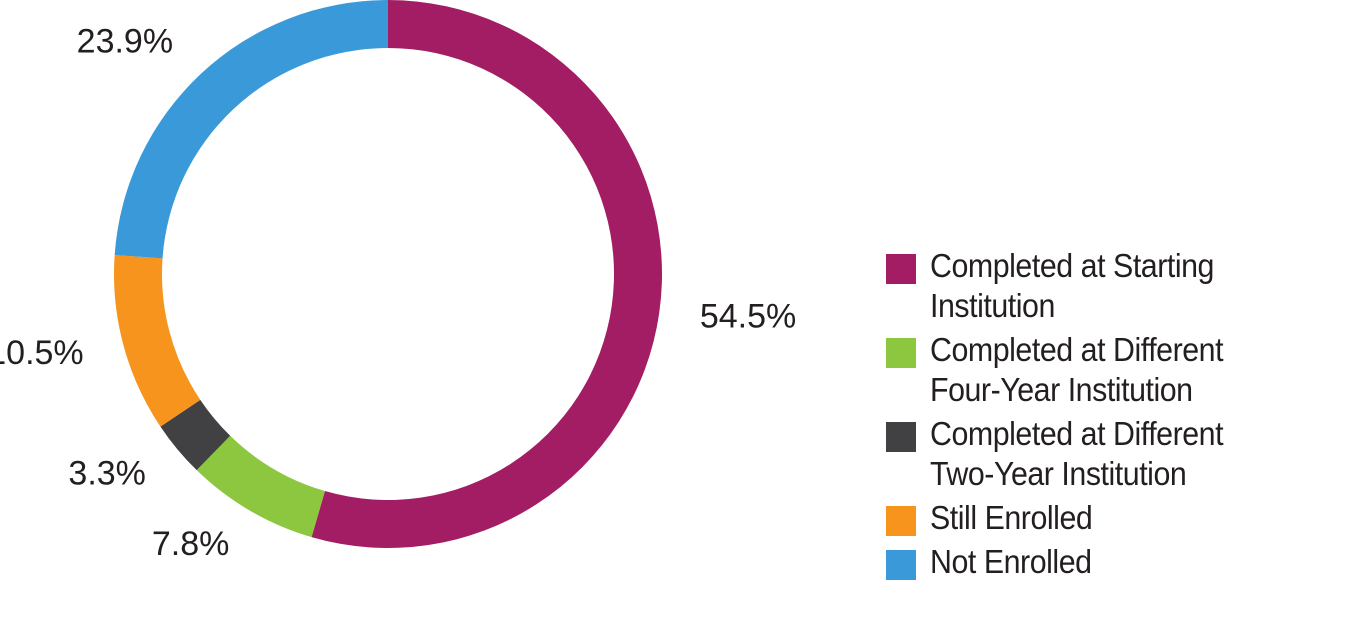 This screenshot has height=640, width=1354. I want to click on legend-label: Still Enrolled, so click(1011, 517).